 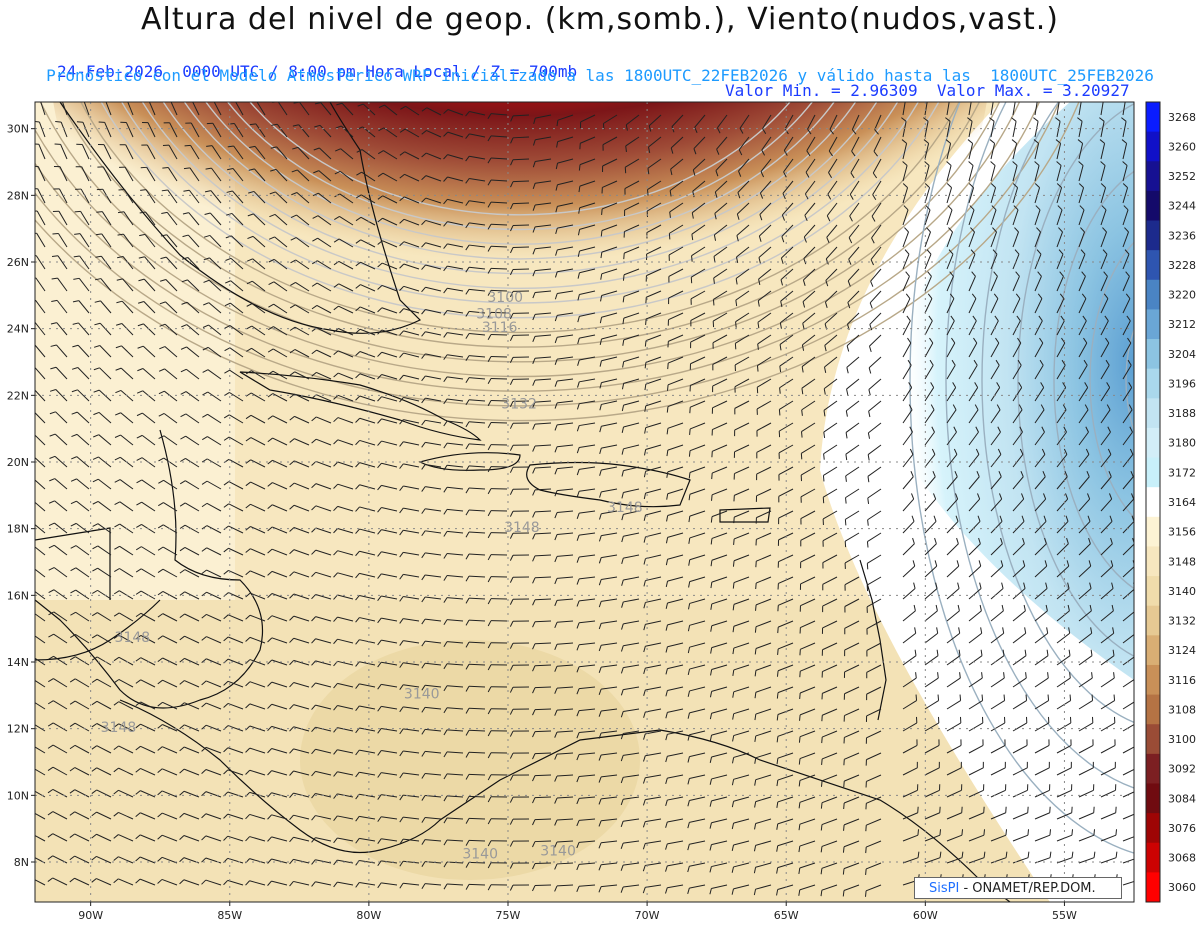 I want to click on contour-line, so click(x=520, y=166).